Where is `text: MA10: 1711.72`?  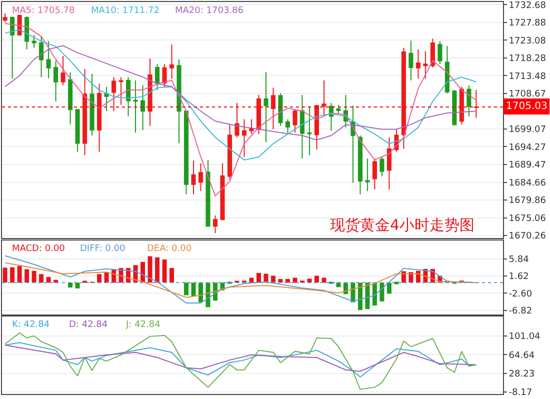
text: MA10: 1711.72 is located at coordinates (125, 11).